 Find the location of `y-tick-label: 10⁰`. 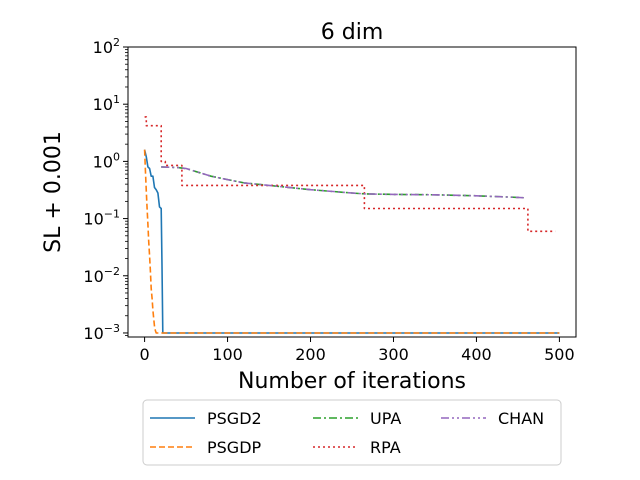

y-tick-label: 10⁰ is located at coordinates (106, 160).